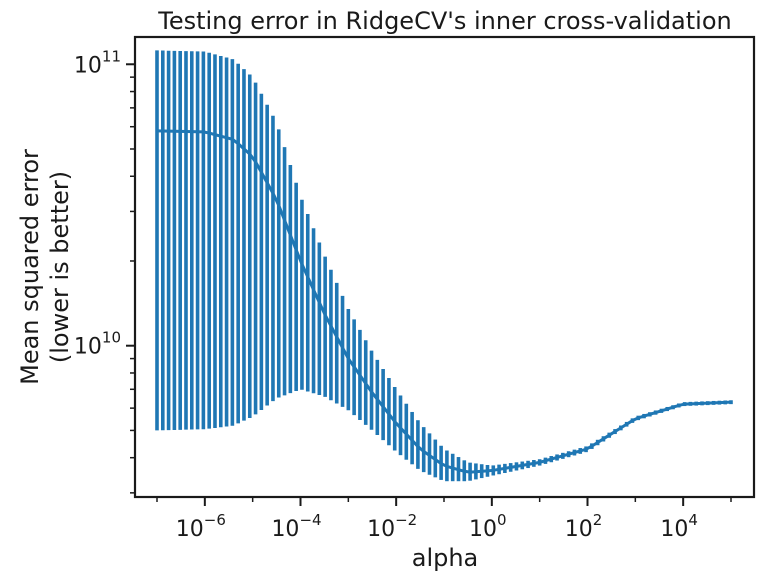  What do you see at coordinates (97, 62) in the screenshot?
I see `y-tick-label: 1011` at bounding box center [97, 62].